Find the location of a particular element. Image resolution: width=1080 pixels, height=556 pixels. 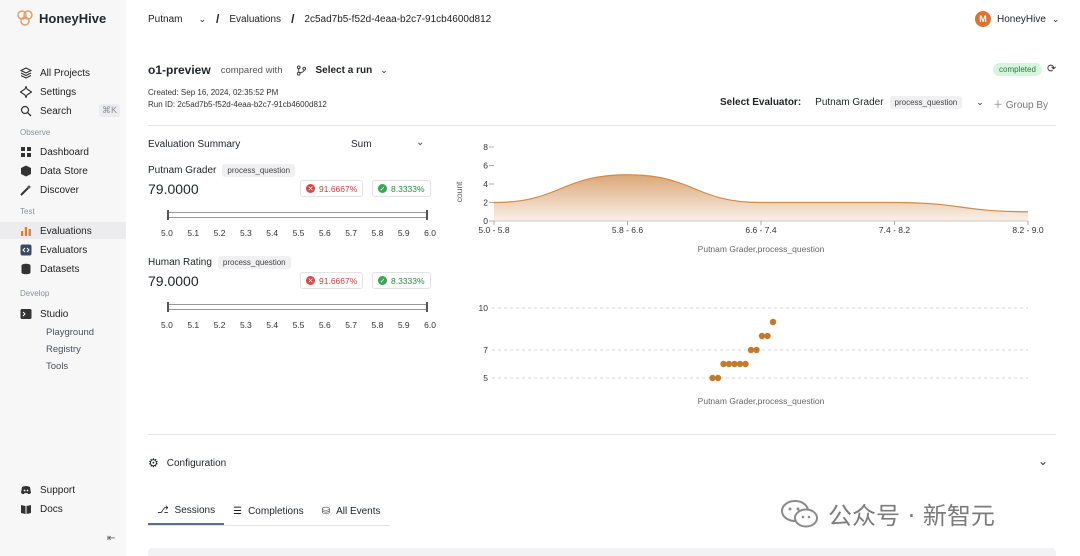

tab-sessions: ⎇ Sessions is located at coordinates (186, 514).